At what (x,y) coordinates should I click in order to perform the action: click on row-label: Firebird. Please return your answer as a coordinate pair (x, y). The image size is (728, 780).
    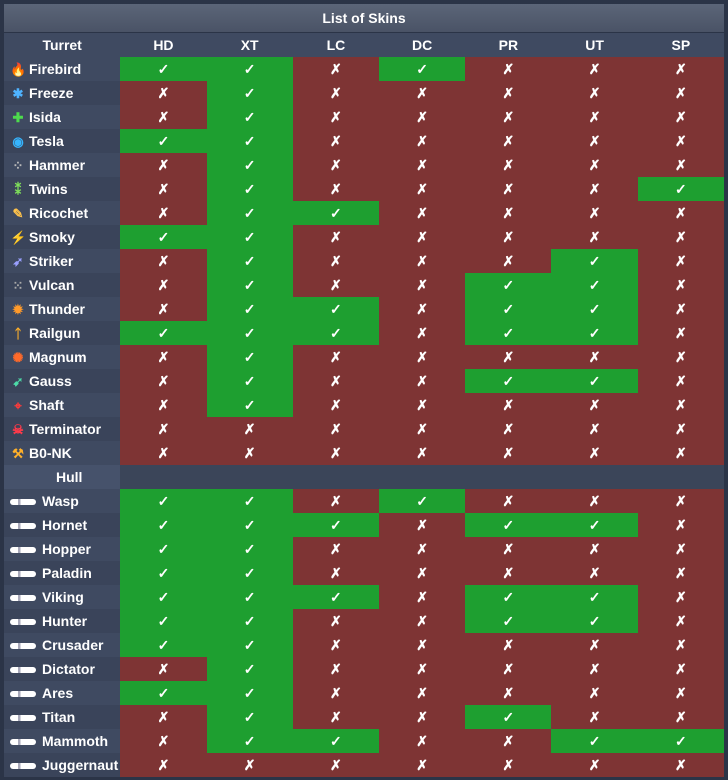
    Looking at the image, I should click on (55, 68).